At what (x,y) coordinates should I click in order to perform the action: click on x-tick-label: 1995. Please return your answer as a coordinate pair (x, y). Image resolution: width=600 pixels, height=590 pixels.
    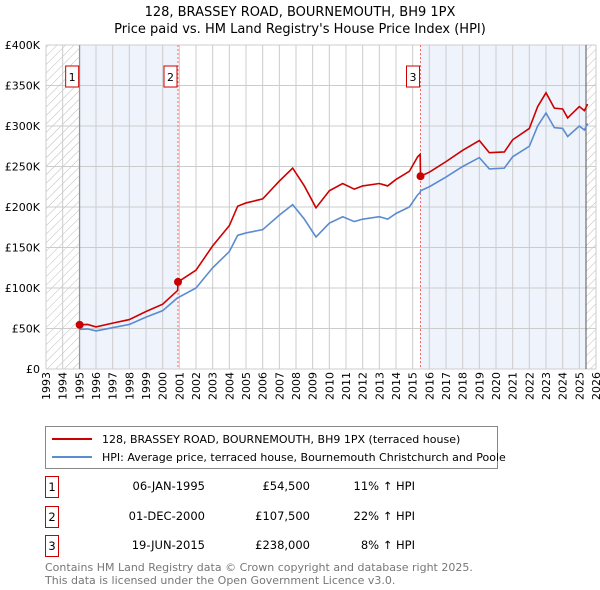
    Looking at the image, I should click on (79, 386).